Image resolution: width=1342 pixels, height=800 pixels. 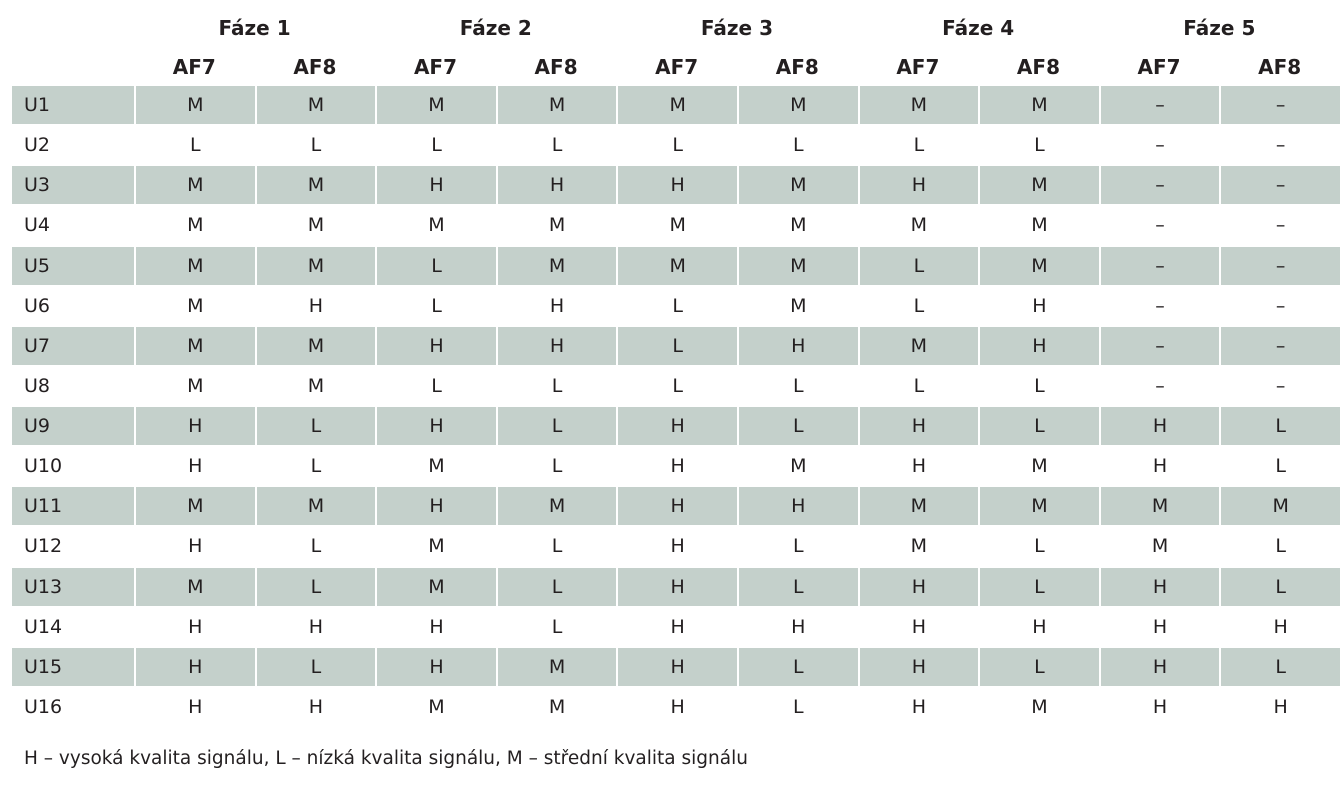 I want to click on table-row: U12 H L M L H L M L M L, so click(x=676, y=547).